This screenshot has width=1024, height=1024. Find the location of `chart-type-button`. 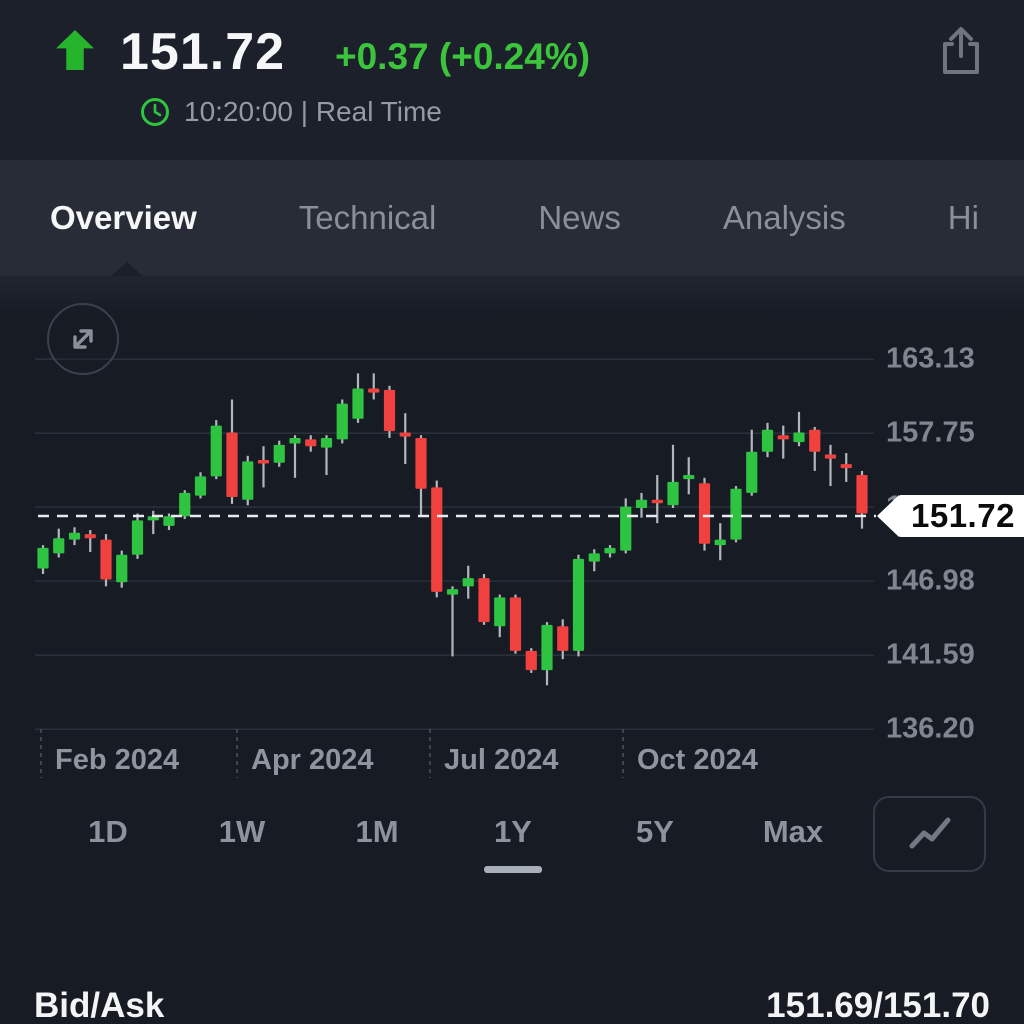

chart-type-button is located at coordinates (929, 834).